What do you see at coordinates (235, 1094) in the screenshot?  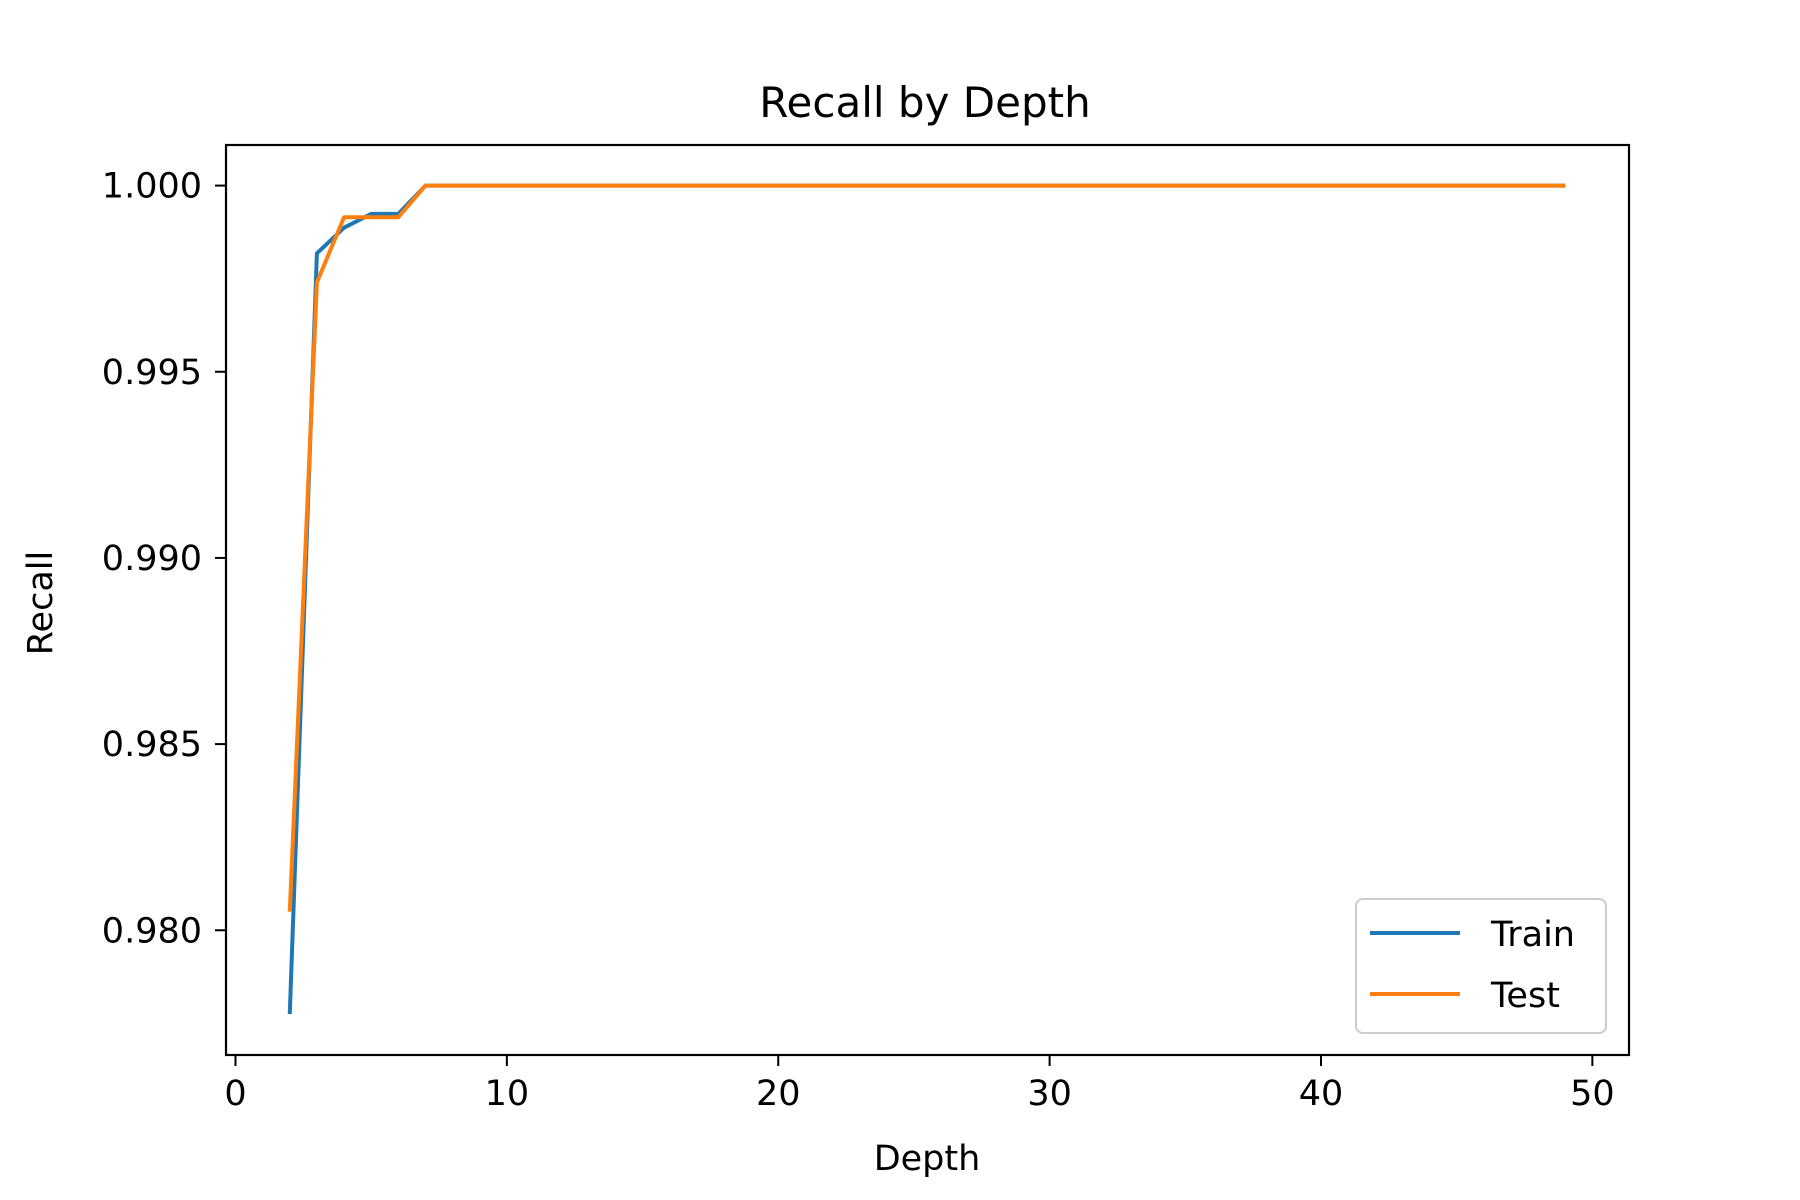 I see `x-tick-label: 0` at bounding box center [235, 1094].